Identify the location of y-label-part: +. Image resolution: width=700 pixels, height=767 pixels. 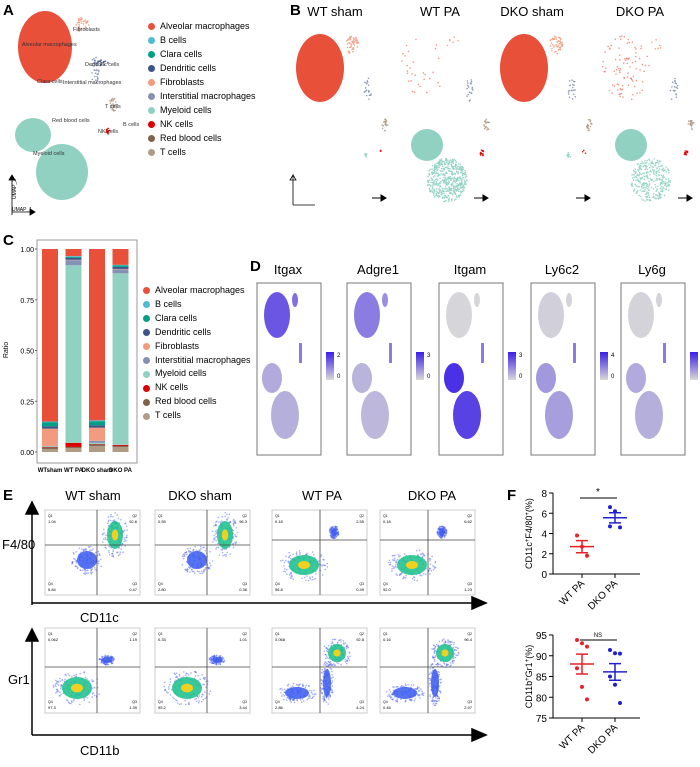
(528, 679).